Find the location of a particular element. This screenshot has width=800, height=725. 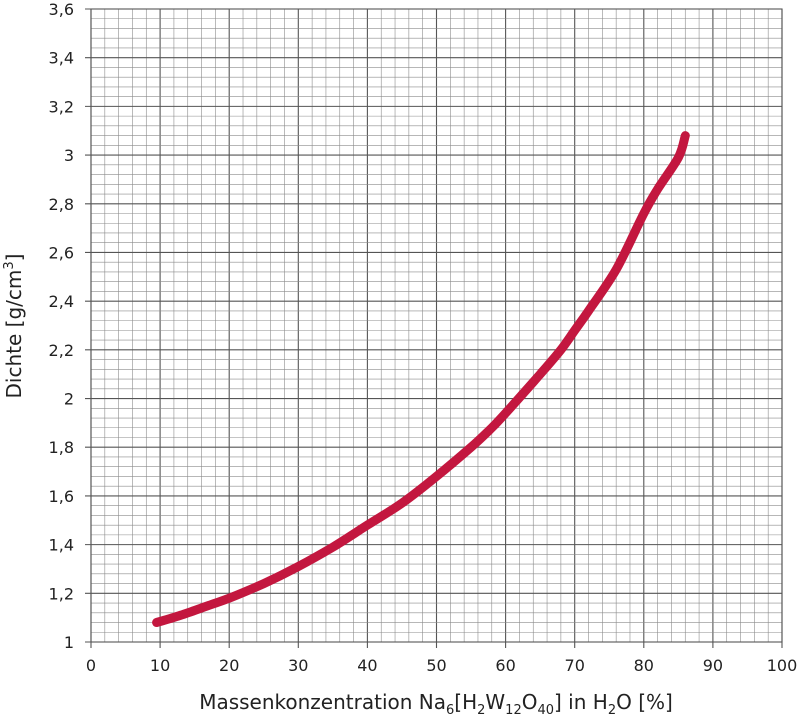

x-axis-label-part: O [%] is located at coordinates (644, 702).